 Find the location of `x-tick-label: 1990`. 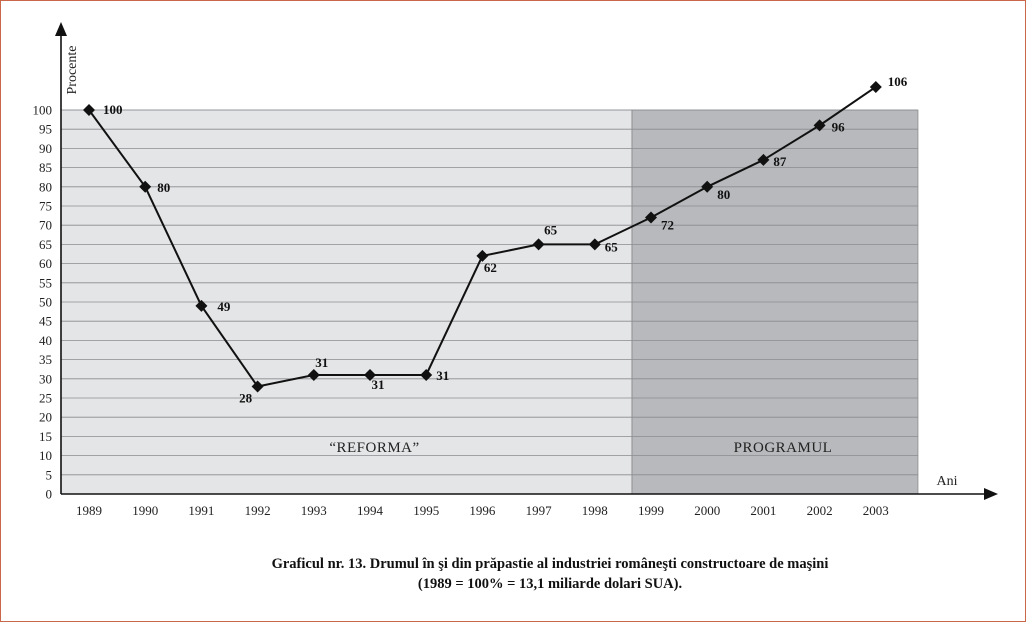

x-tick-label: 1990 is located at coordinates (145, 510).